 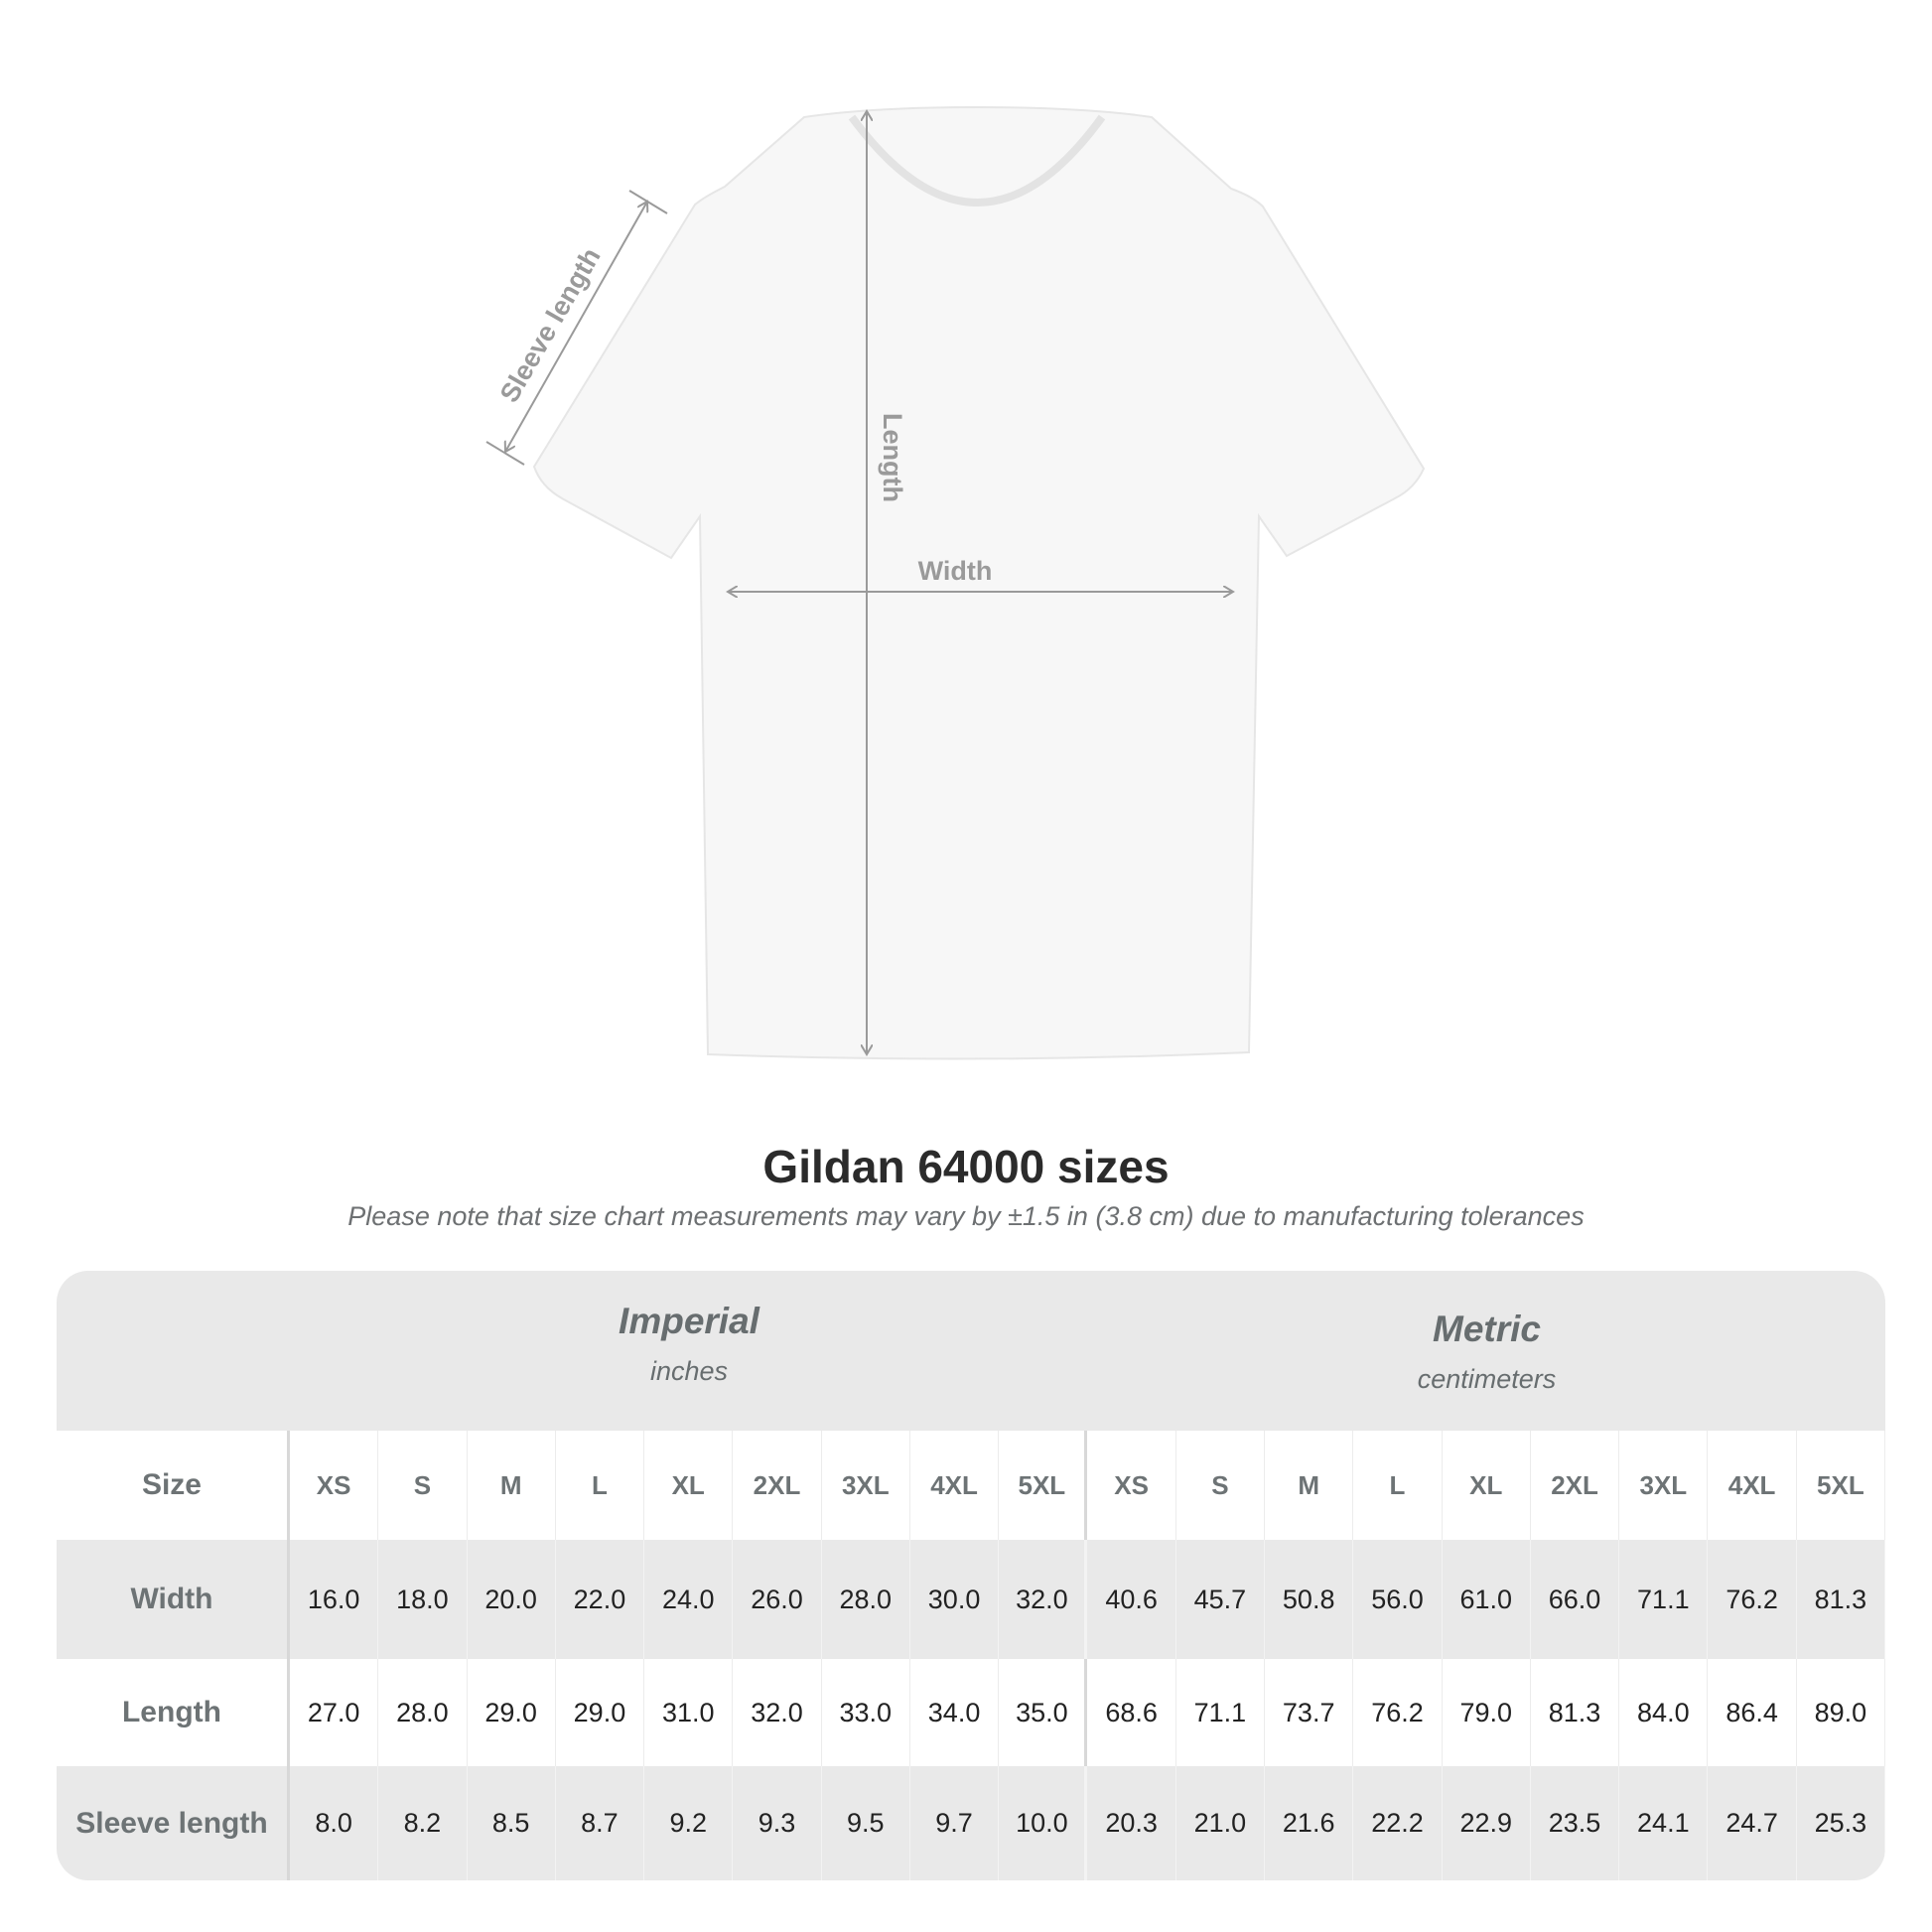 I want to click on metric-unit: centimeters, so click(x=1487, y=1379).